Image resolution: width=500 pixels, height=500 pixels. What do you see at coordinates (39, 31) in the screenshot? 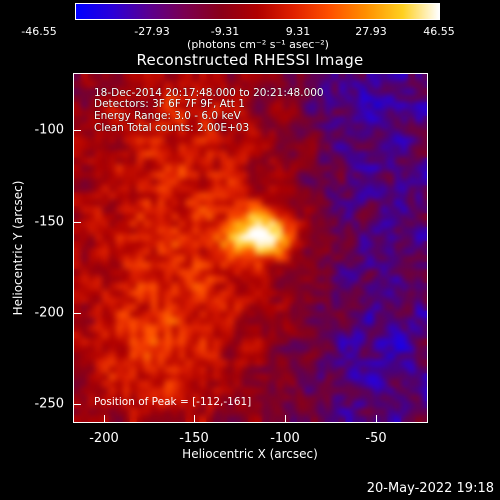
I see `colorbar-tick-label: -46.55` at bounding box center [39, 31].